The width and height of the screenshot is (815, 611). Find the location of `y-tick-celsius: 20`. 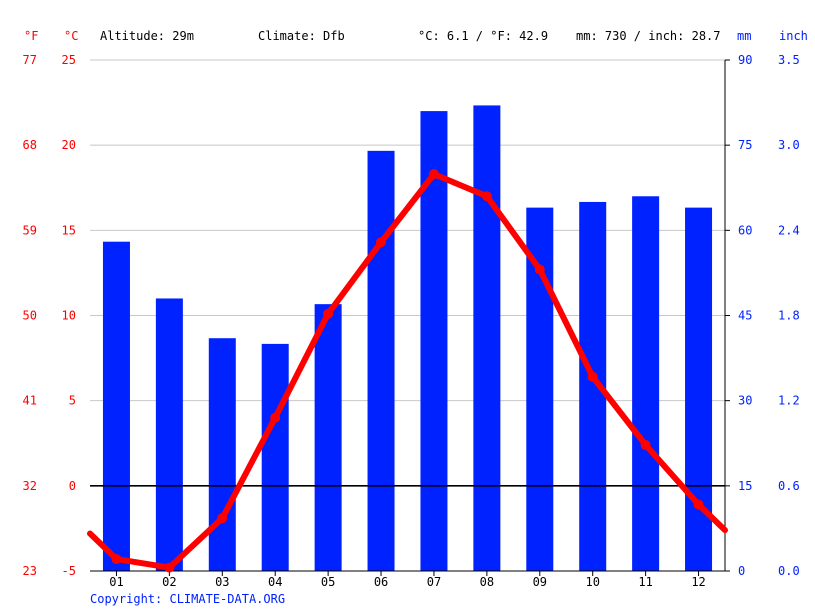

y-tick-celsius: 20 is located at coordinates (69, 145).